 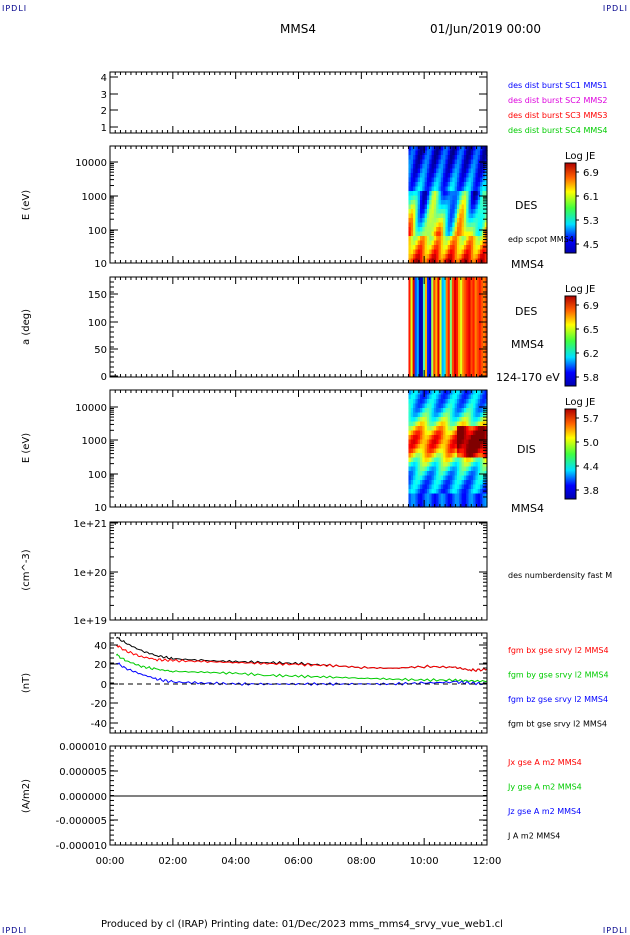 What do you see at coordinates (557, 115) in the screenshot?
I see `config-legend-item: des dist burst SC3 MMS3` at bounding box center [557, 115].